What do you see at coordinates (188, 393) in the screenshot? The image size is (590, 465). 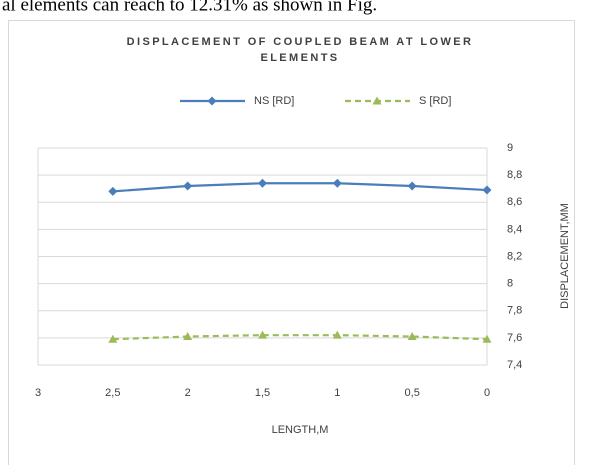 I see `x-tick-label: 2` at bounding box center [188, 393].